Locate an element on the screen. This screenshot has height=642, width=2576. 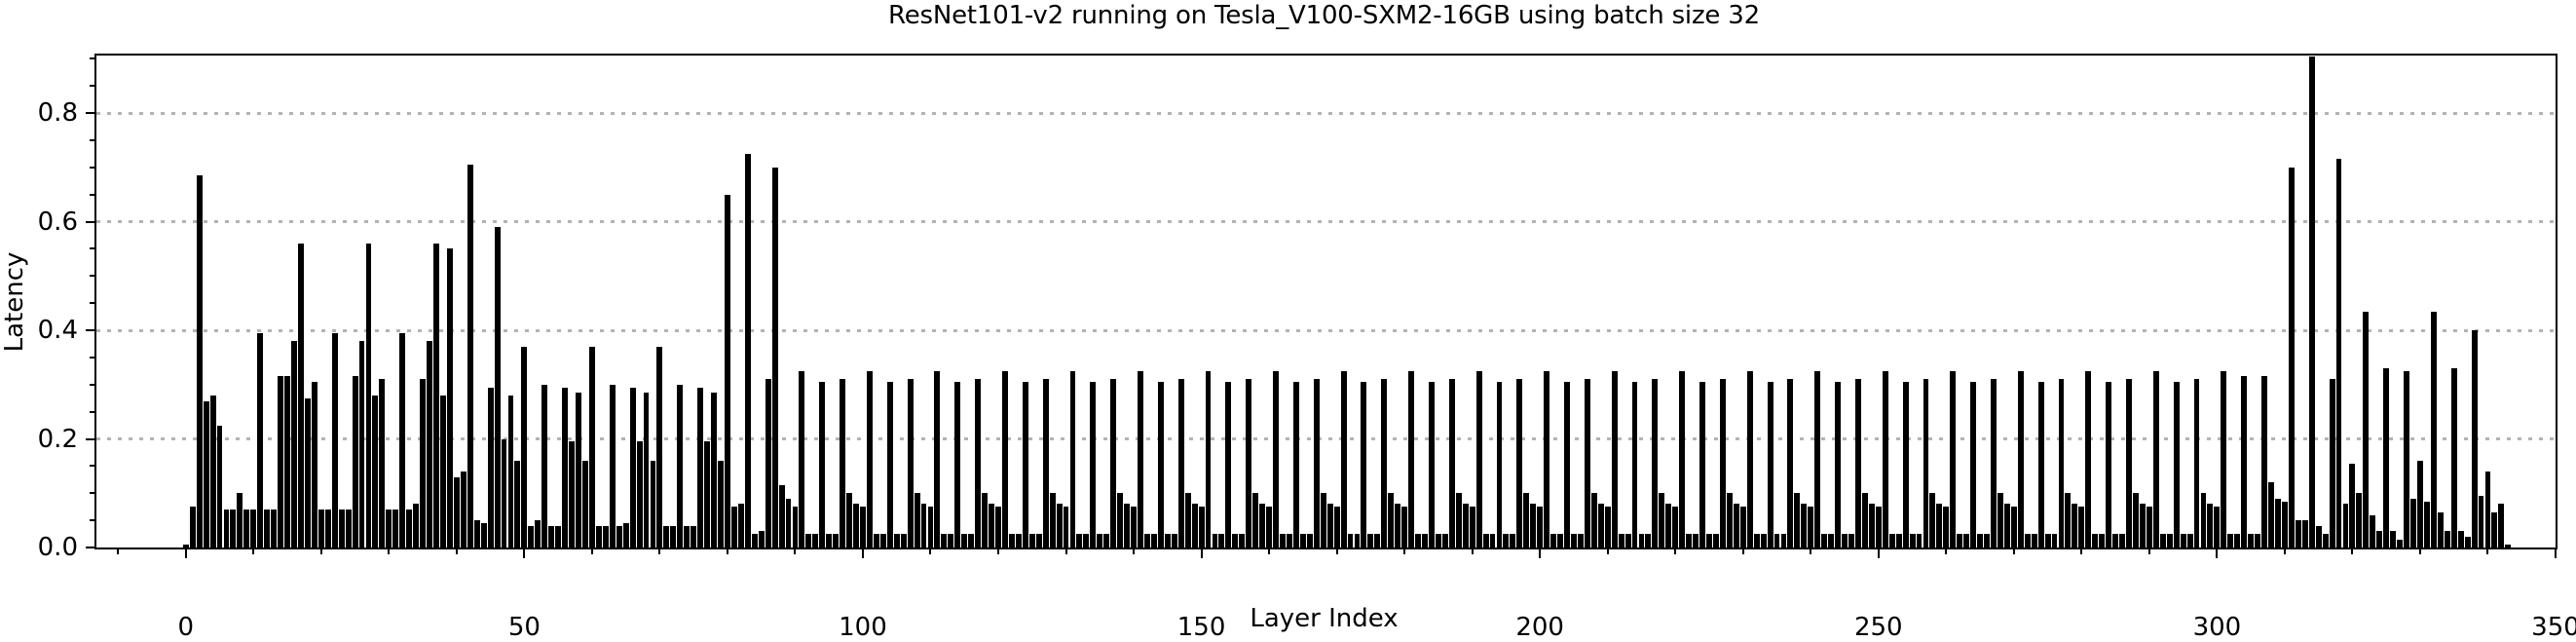
gridline-y-0.6 is located at coordinates (1326, 222).